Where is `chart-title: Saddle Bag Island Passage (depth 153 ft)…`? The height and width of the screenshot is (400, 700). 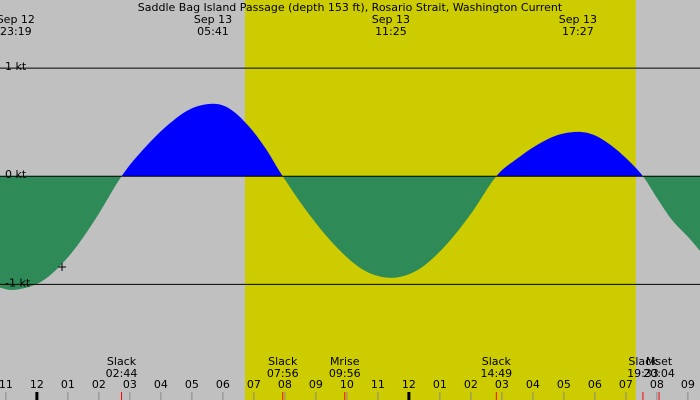
chart-title: Saddle Bag Island Passage (depth 153 ft)… is located at coordinates (350, 7).